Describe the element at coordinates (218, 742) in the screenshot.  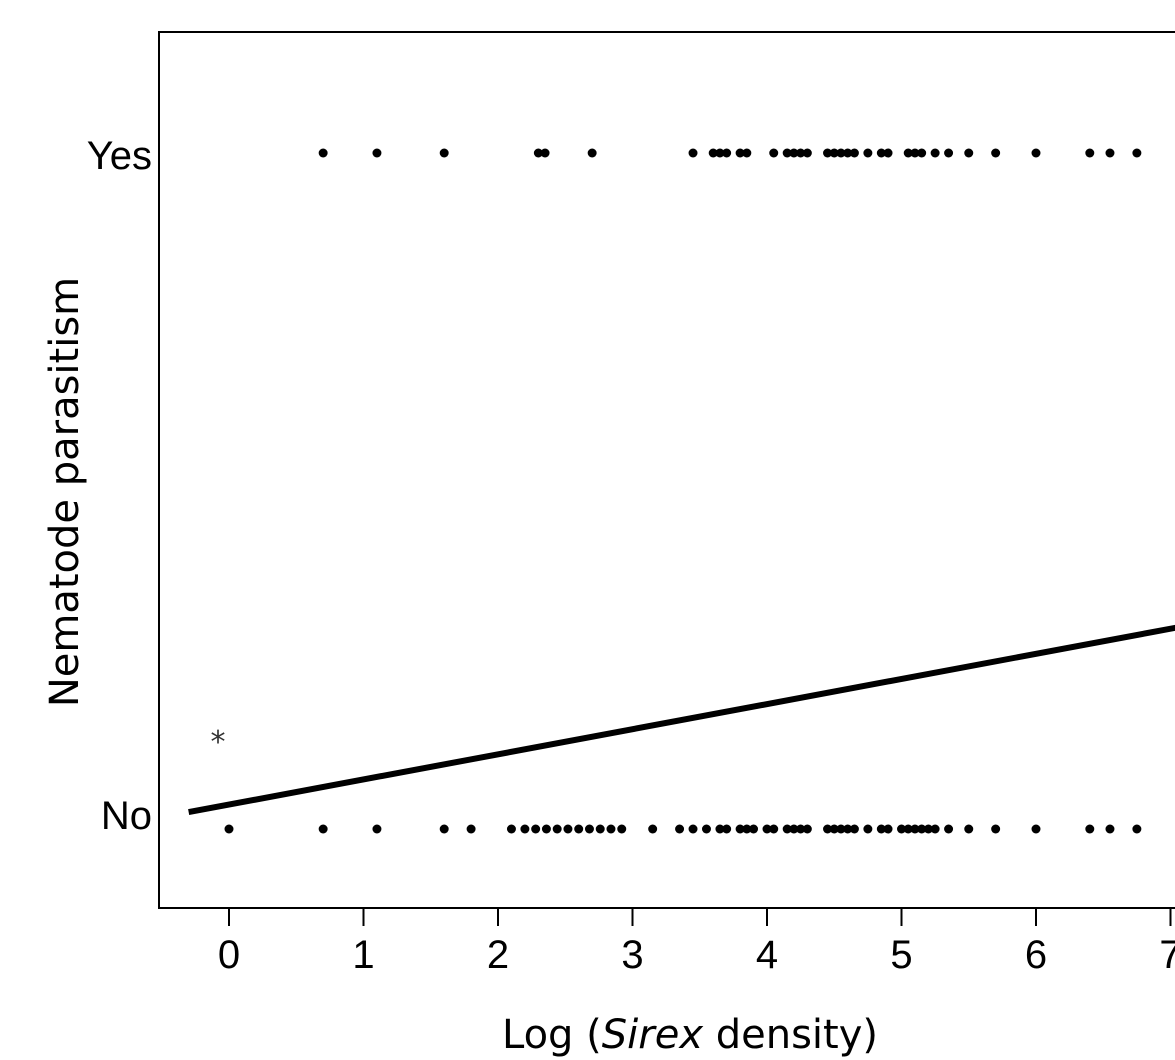
I see `asterisk-annotation: *` at that location.